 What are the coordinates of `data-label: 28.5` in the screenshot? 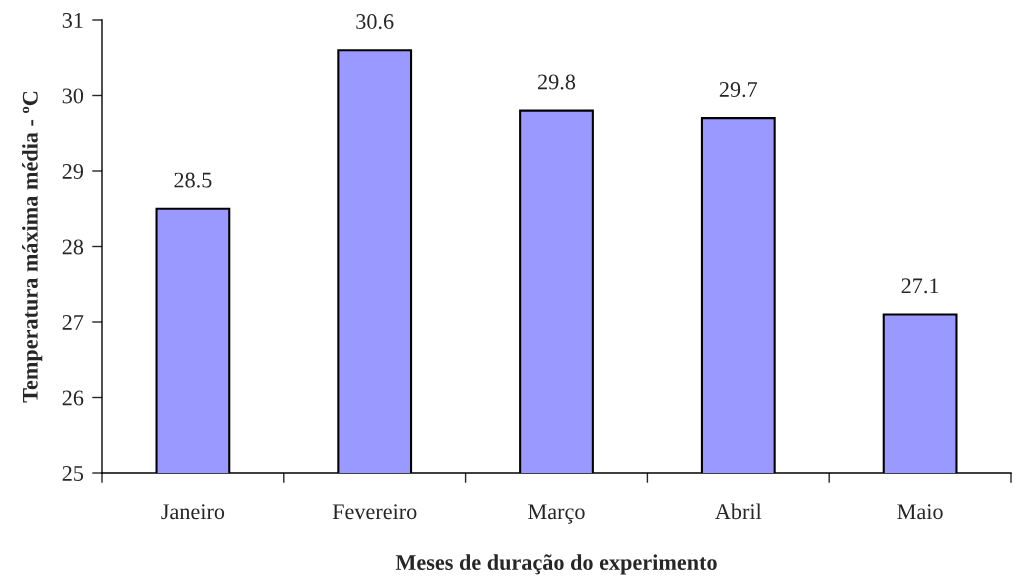 It's located at (193, 180).